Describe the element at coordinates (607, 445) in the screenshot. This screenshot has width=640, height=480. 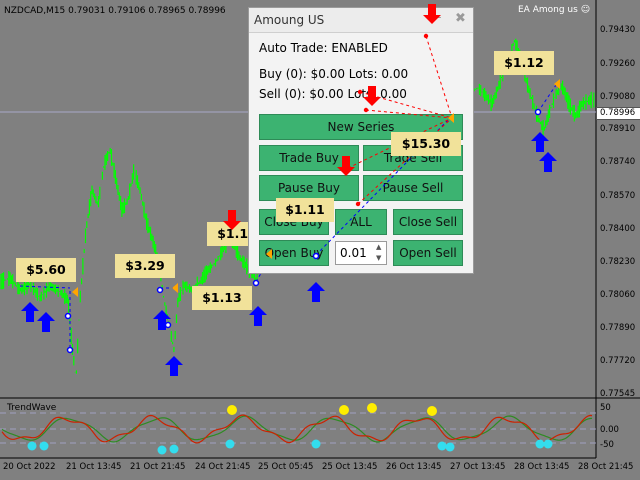
I see `indicator-level-label: -50` at that location.